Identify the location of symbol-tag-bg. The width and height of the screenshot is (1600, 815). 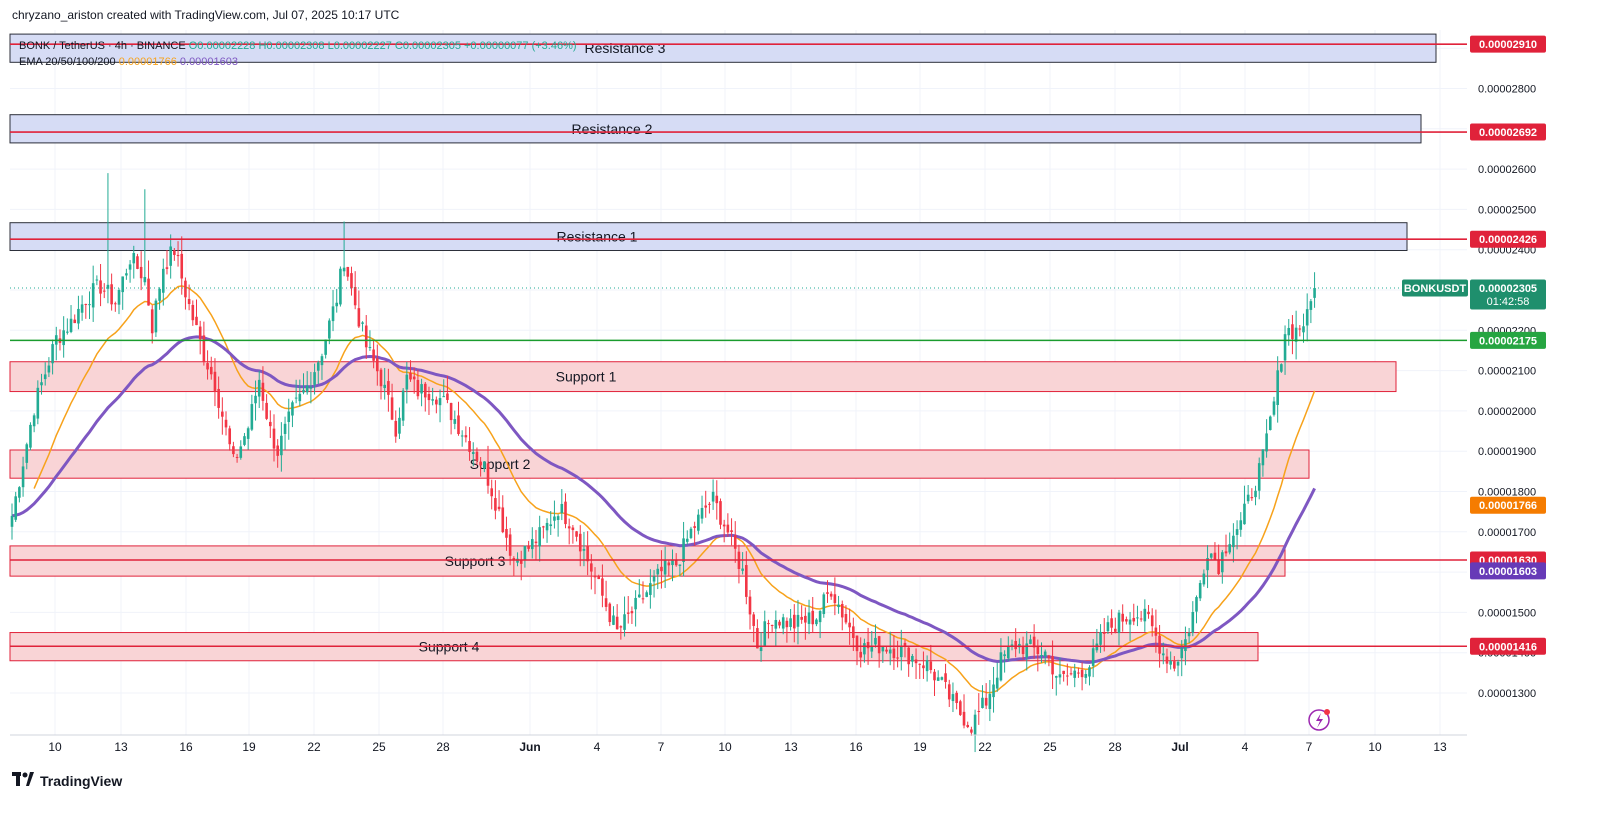
(1435, 288).